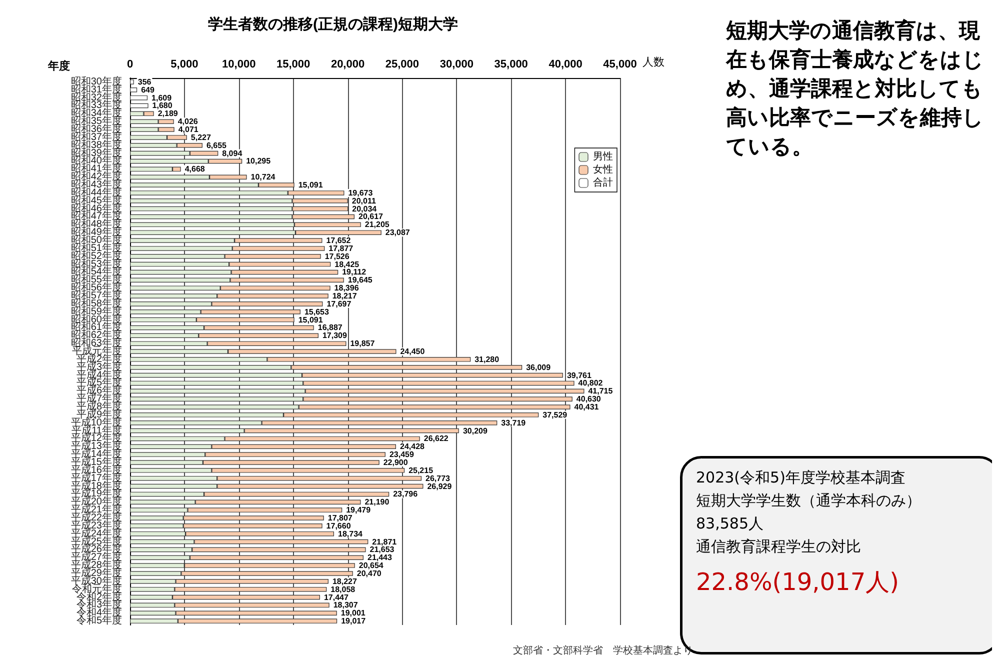 The height and width of the screenshot is (663, 1000). Describe the element at coordinates (382, 549) in the screenshot. I see `total-label: 21,653` at that location.